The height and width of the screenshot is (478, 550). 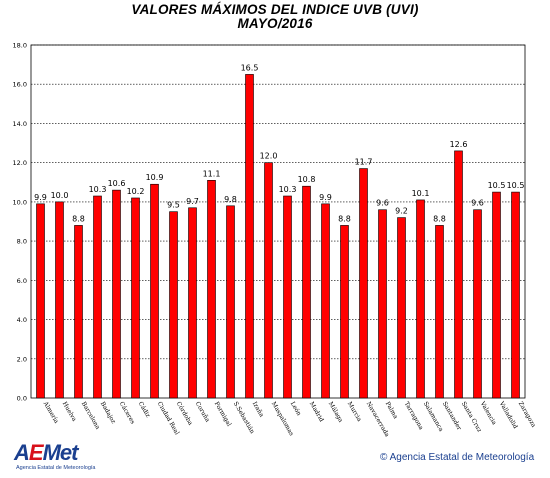 I want to click on aemet-logo: AEMet, so click(x=46, y=453).